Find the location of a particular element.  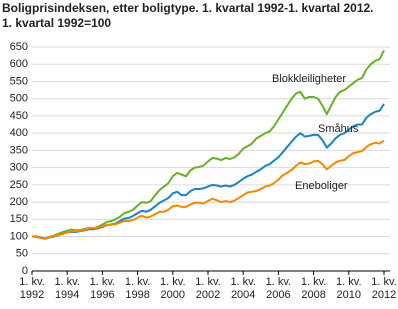

x-tick-label: 1. kv. 2002 is located at coordinates (208, 288).